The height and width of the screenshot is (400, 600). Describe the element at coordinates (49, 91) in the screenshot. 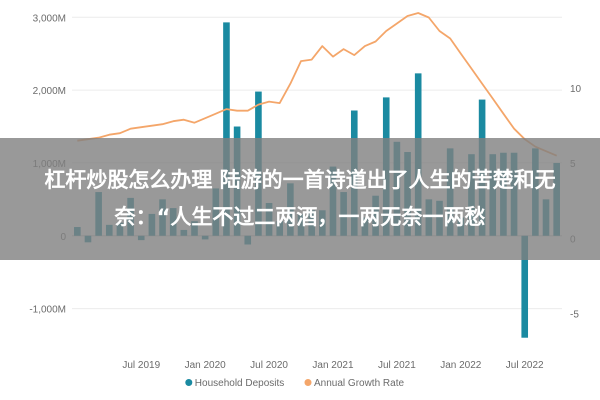

I see `left-axis-tick-label: 2,000M` at that location.